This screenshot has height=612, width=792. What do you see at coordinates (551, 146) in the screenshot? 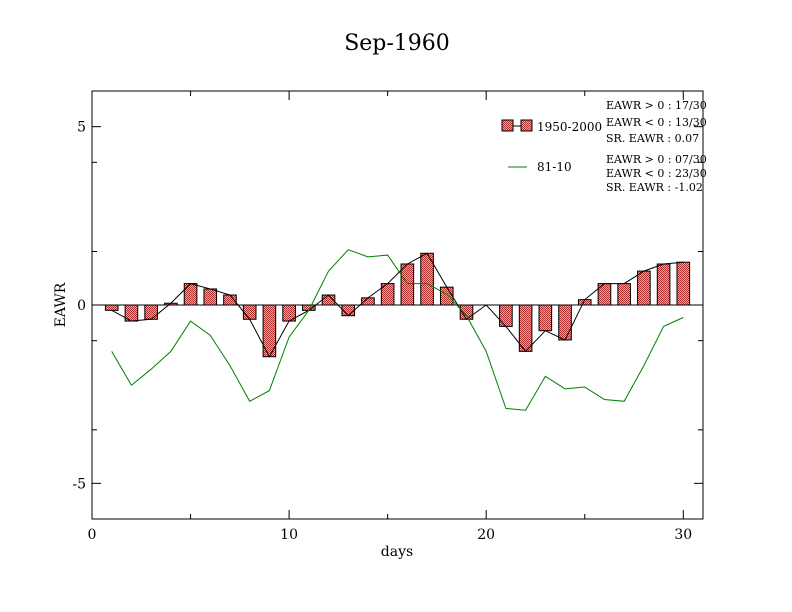
I see `legend: 1950-2000 81-10` at bounding box center [551, 146].